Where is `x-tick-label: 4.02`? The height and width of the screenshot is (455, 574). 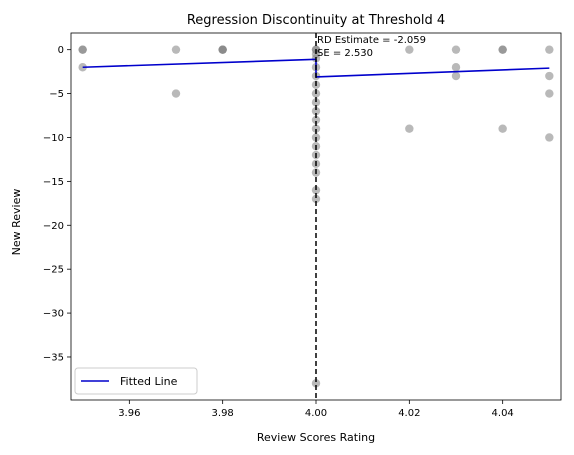 x-tick-label: 4.02 is located at coordinates (409, 413).